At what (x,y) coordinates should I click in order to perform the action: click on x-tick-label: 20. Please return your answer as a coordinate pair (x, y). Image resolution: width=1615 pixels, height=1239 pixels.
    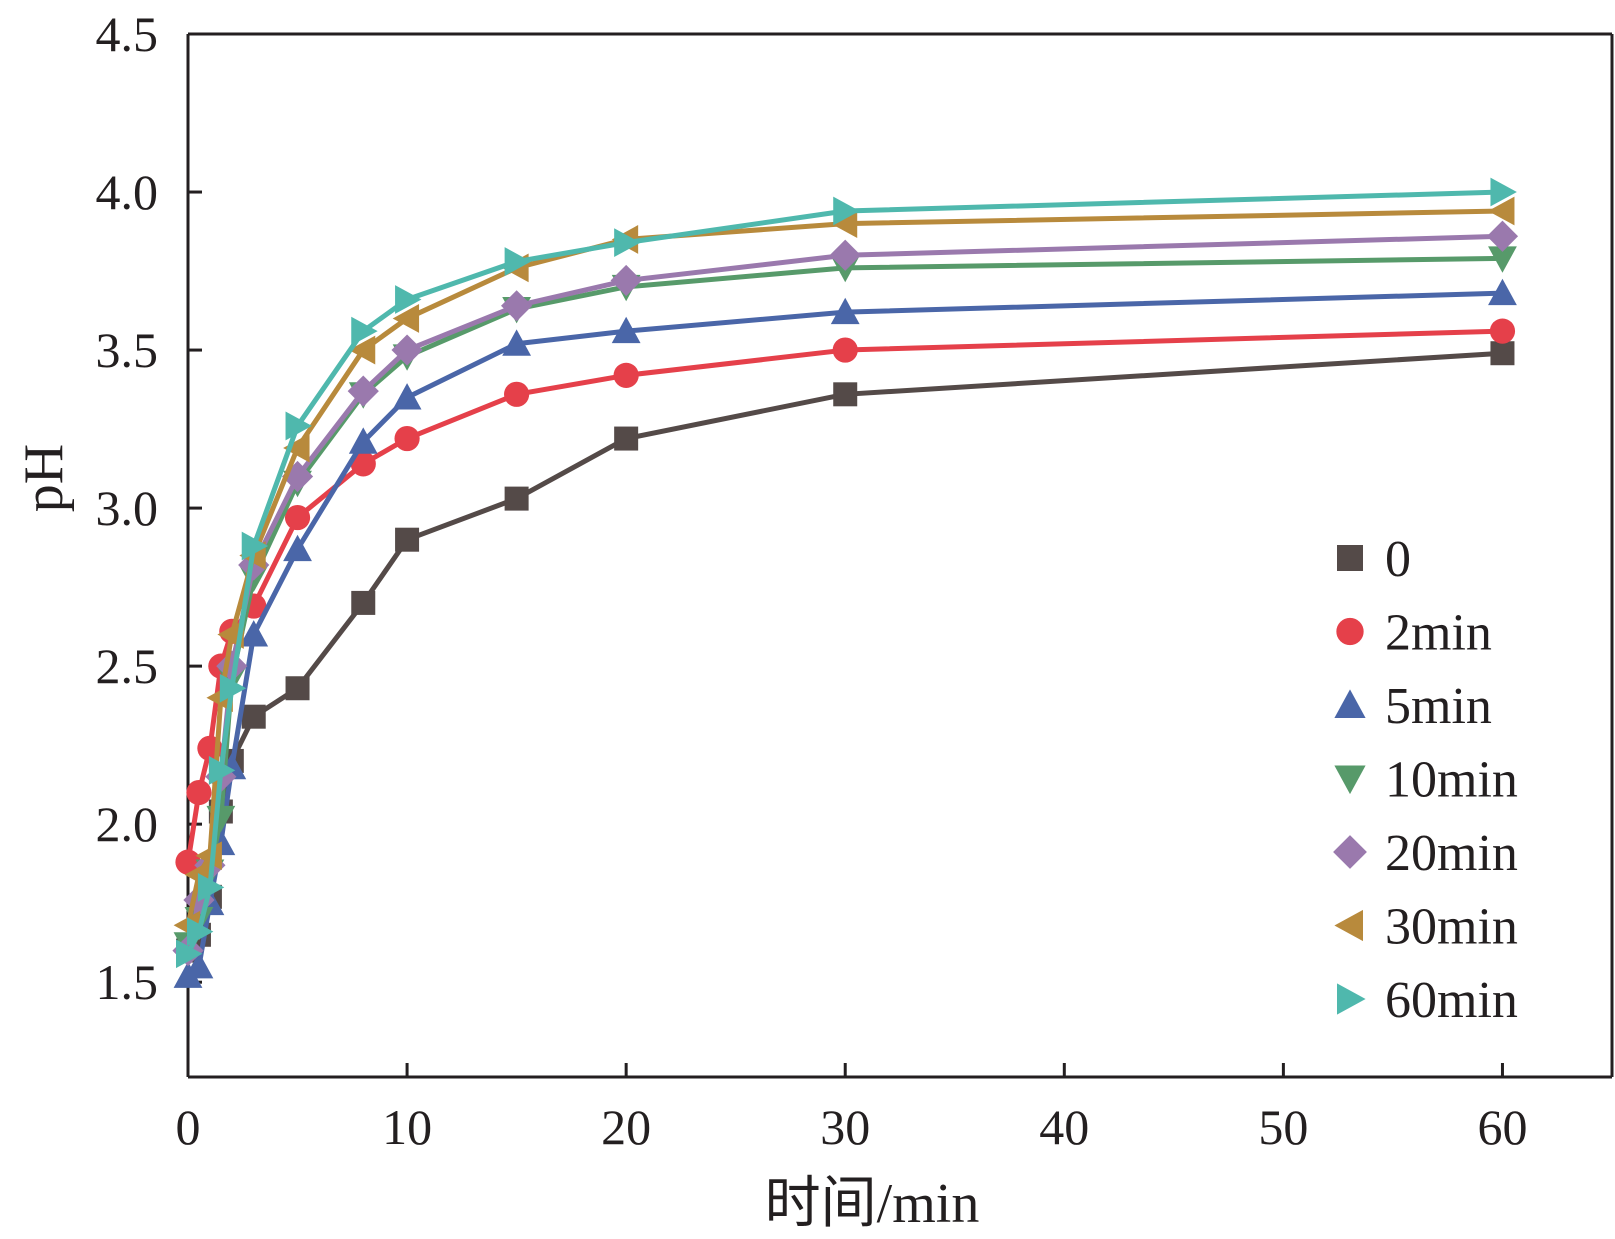
    Looking at the image, I should click on (626, 1127).